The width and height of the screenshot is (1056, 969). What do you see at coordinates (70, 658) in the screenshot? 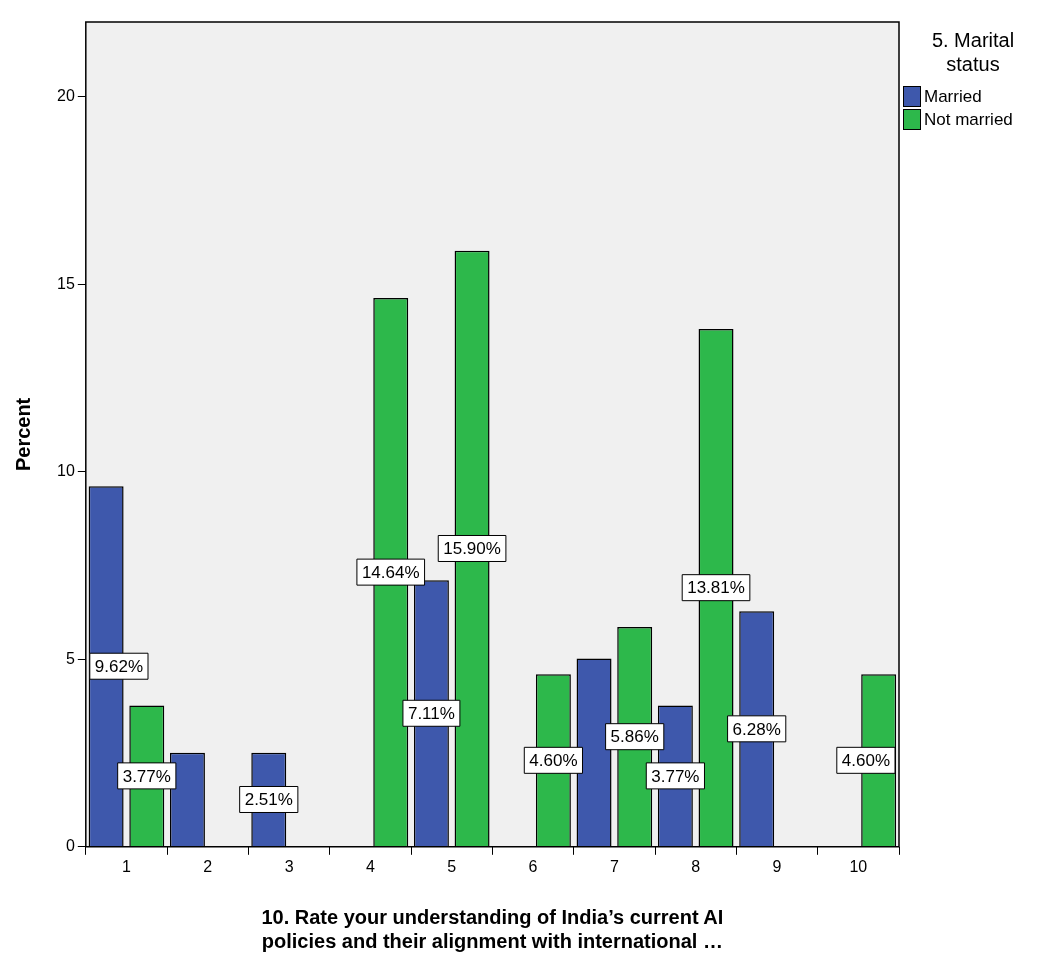
I see `y-tick-label: 5` at bounding box center [70, 658].